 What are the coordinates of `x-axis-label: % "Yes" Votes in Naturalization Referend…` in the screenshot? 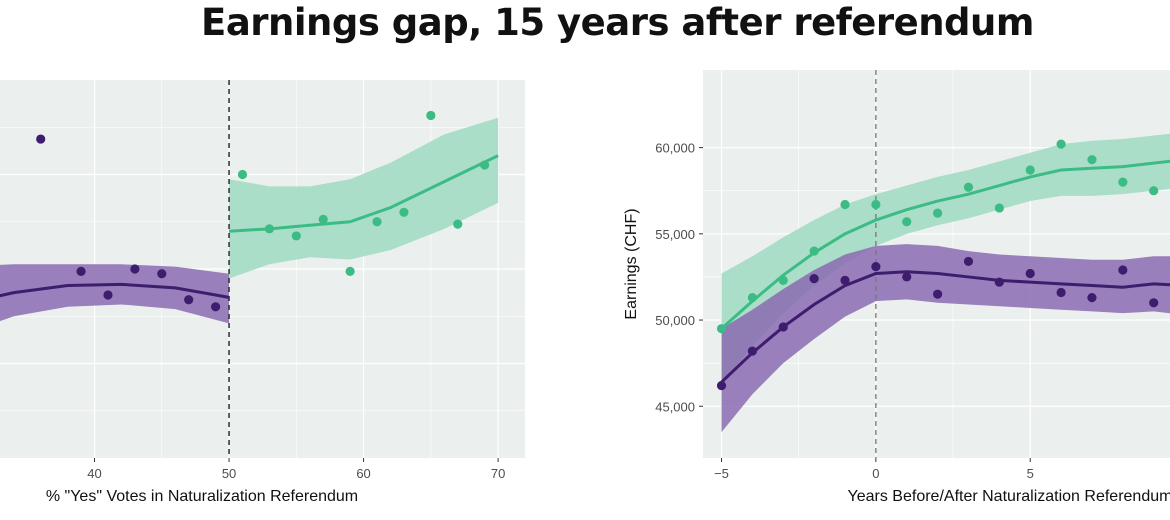 It's located at (202, 496).